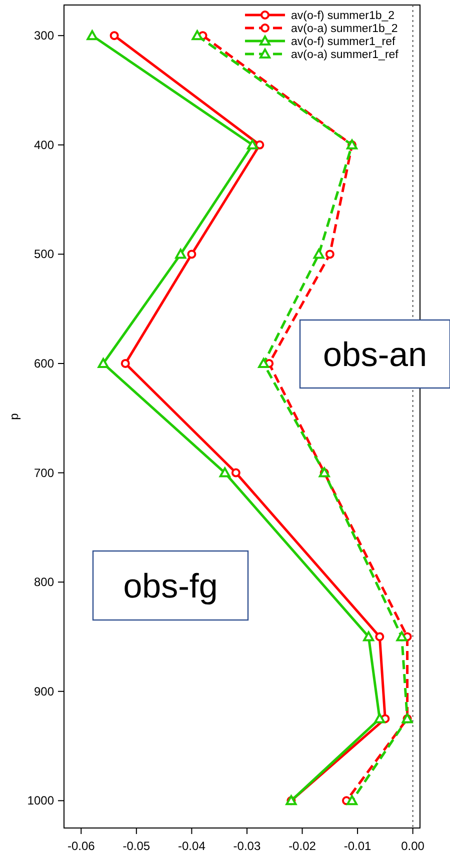 The height and width of the screenshot is (865, 450). What do you see at coordinates (302, 846) in the screenshot?
I see `x-tick-label: -0.02` at bounding box center [302, 846].